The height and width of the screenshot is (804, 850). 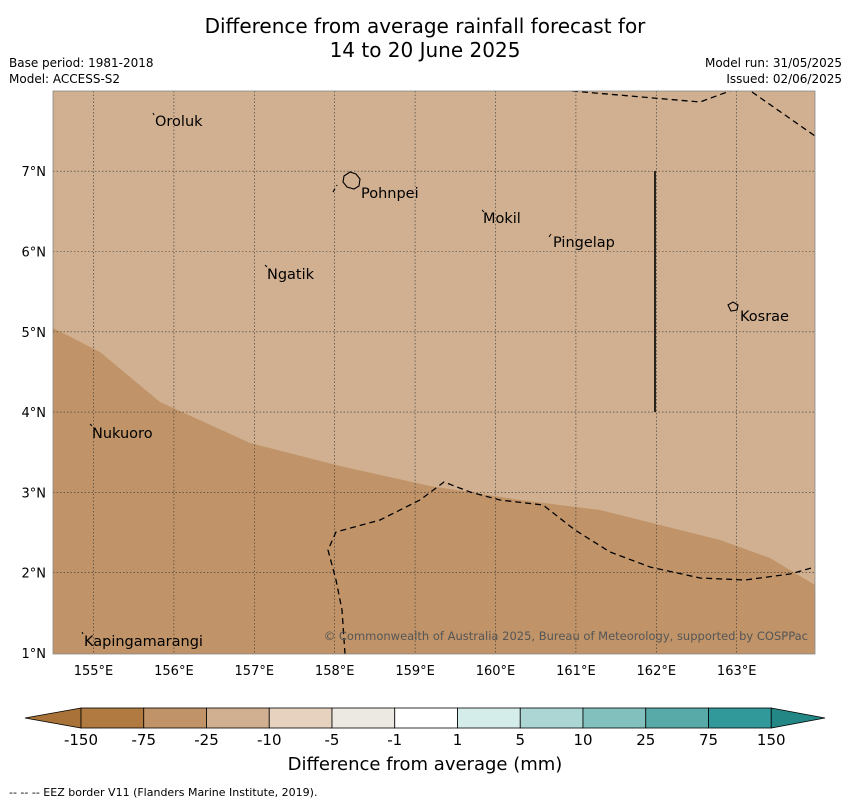 I want to click on lat-tick-label: 4°N, so click(x=34, y=413).